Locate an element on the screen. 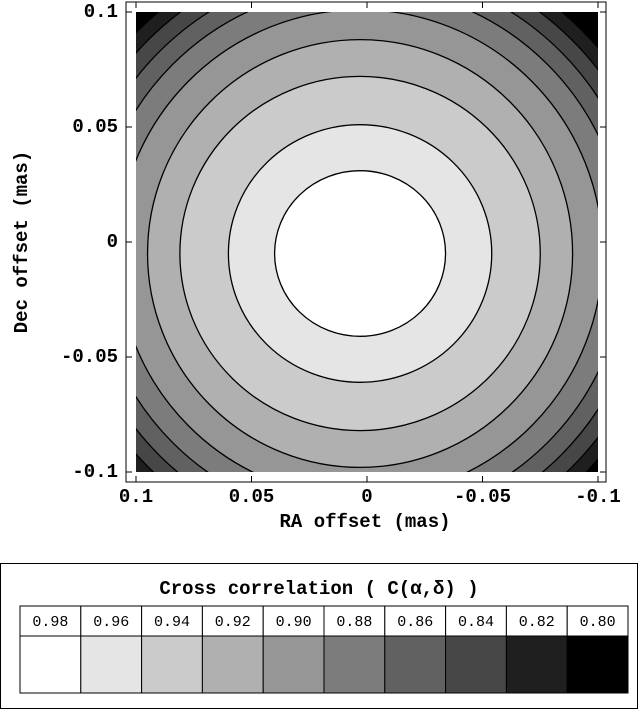  legend-label: 0.94 is located at coordinates (172, 622).